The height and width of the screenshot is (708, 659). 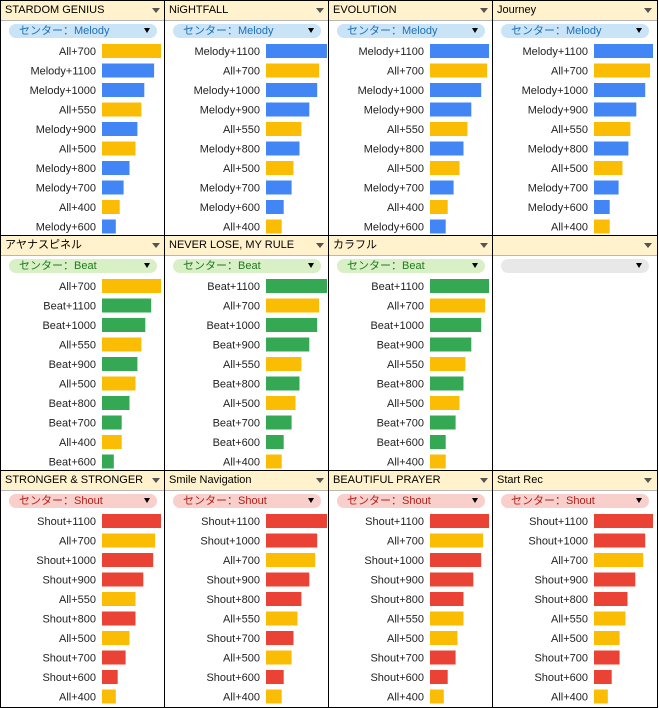 What do you see at coordinates (233, 326) in the screenshot?
I see `category-label: Beat+1000` at bounding box center [233, 326].